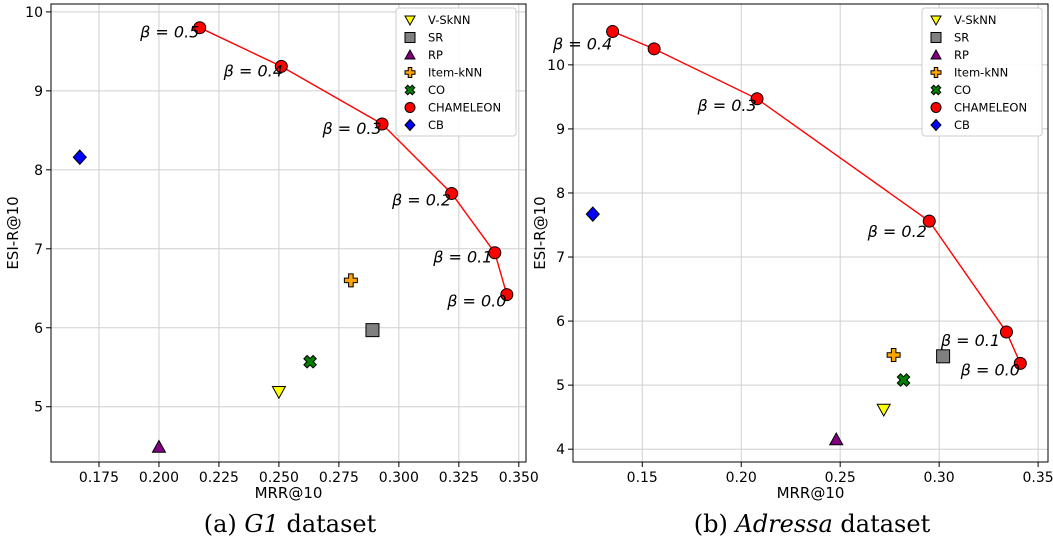 The height and width of the screenshot is (548, 1053). Describe the element at coordinates (1038, 478) in the screenshot. I see `x-tick-label: 0.35` at that location.